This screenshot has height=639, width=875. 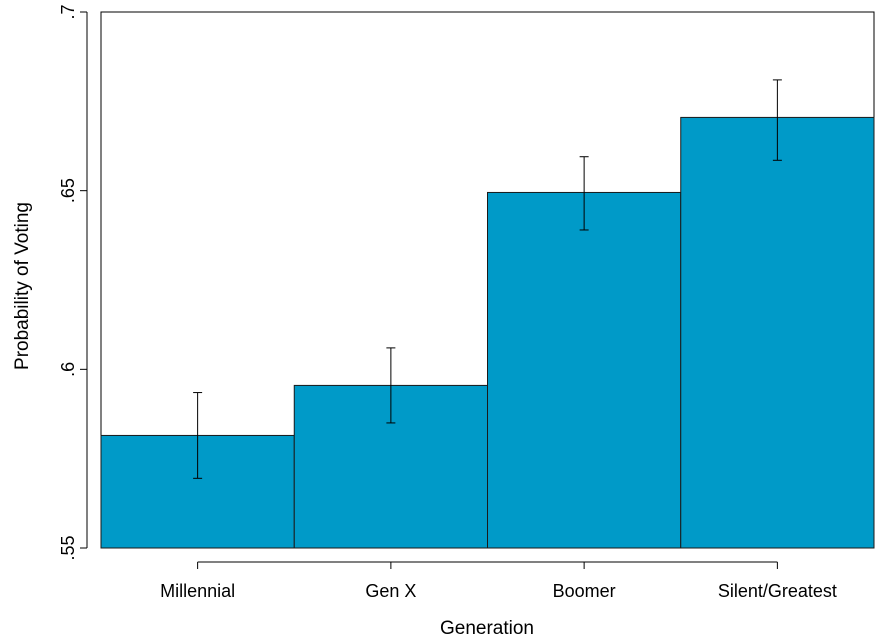 What do you see at coordinates (498, 581) in the screenshot?
I see `x-axis: Millennial Gen X Boomer Silent/Greatest` at bounding box center [498, 581].